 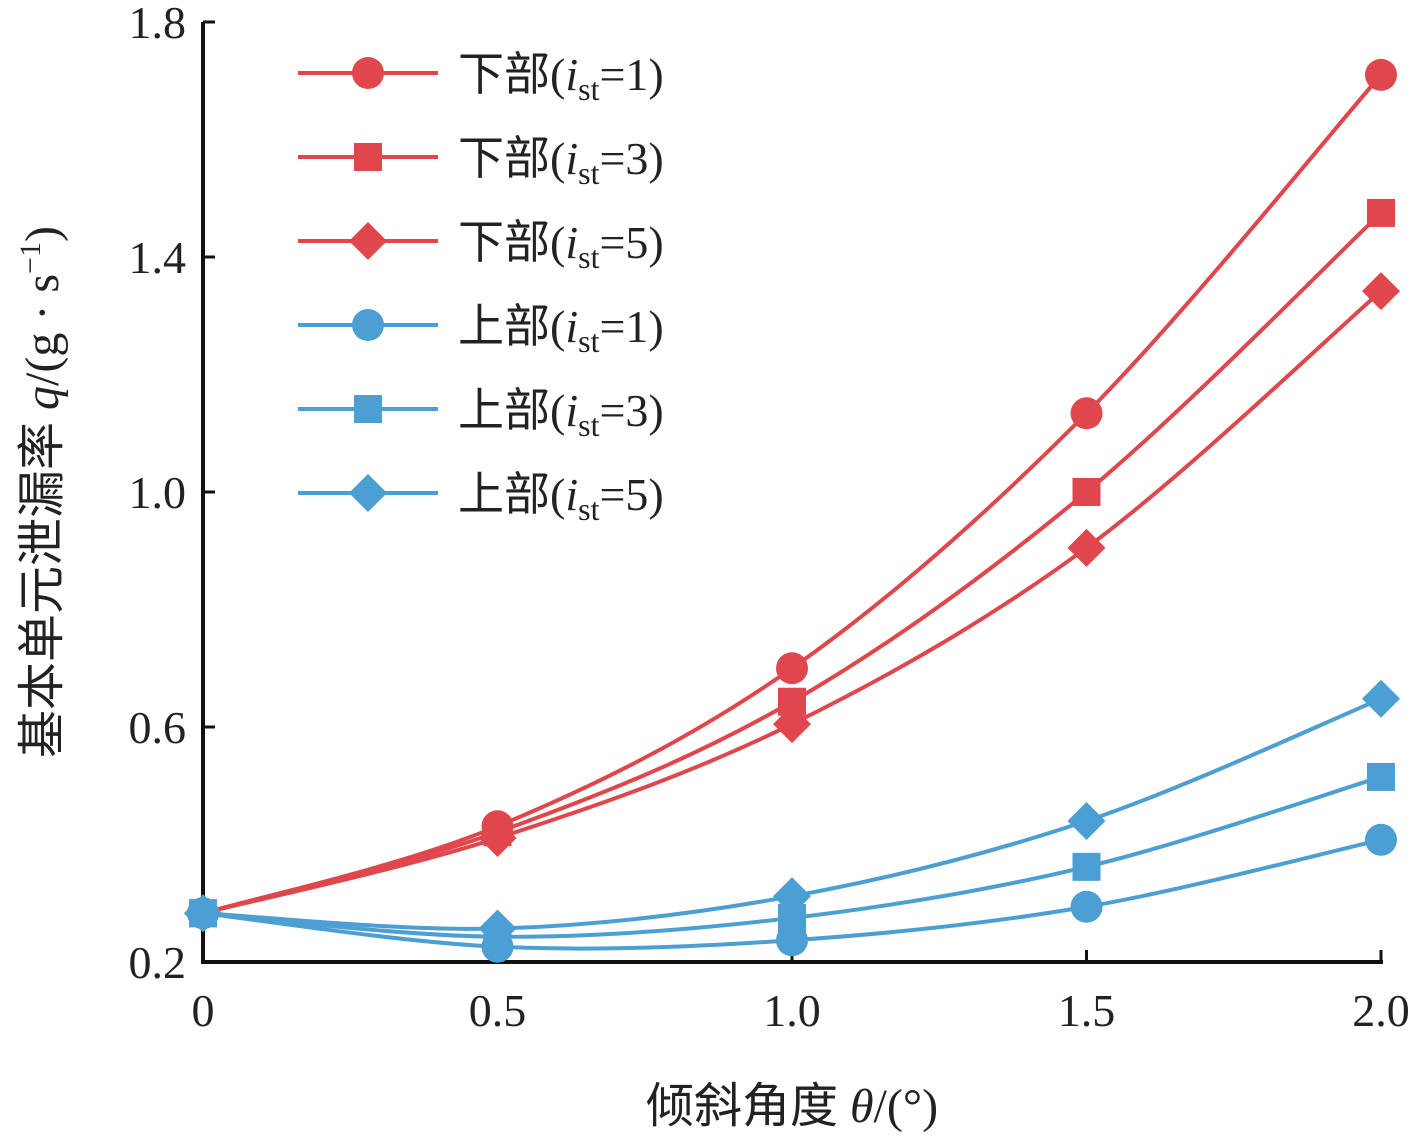 I want to click on x-tick-label: 1.5, so click(x=1087, y=1010).